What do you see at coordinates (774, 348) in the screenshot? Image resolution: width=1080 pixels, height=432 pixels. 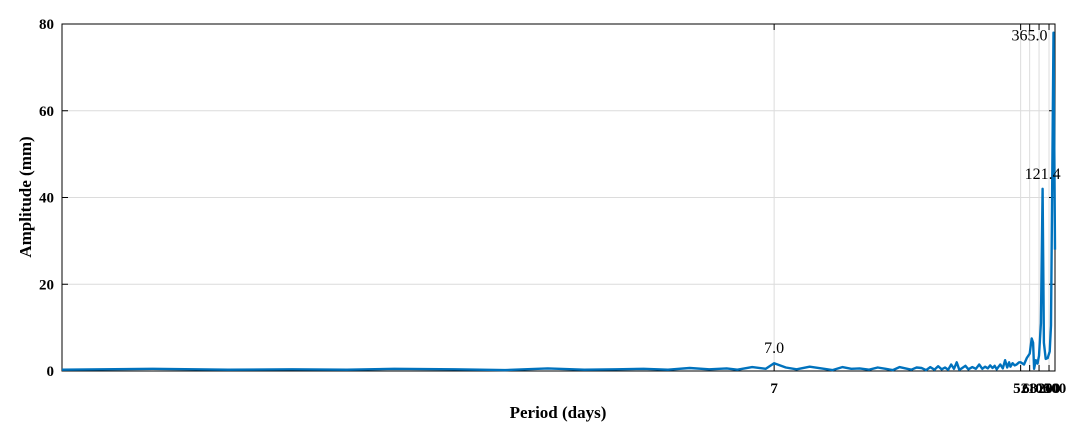 I see `peak-label: 7.0` at bounding box center [774, 348].